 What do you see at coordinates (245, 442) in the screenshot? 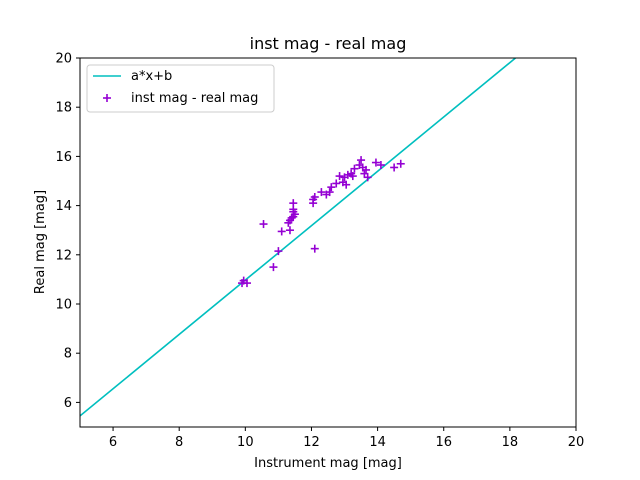
I see `x-tick-label: 10` at bounding box center [245, 442].